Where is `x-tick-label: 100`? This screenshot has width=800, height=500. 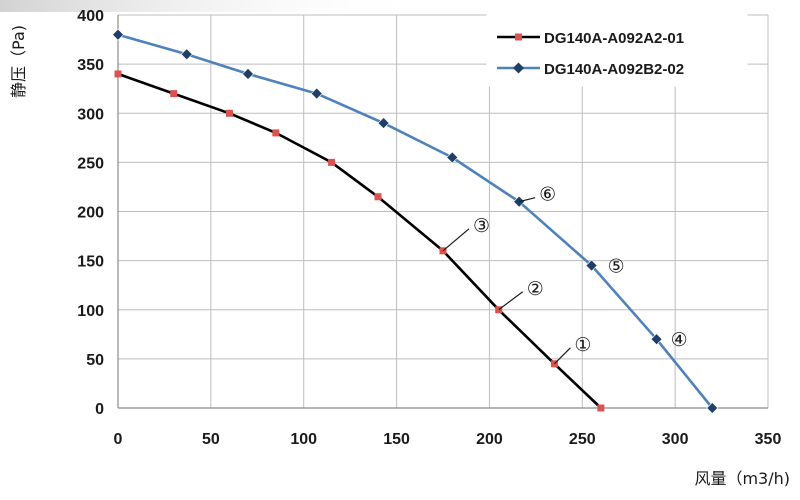 x-tick-label: 100 is located at coordinates (303, 439).